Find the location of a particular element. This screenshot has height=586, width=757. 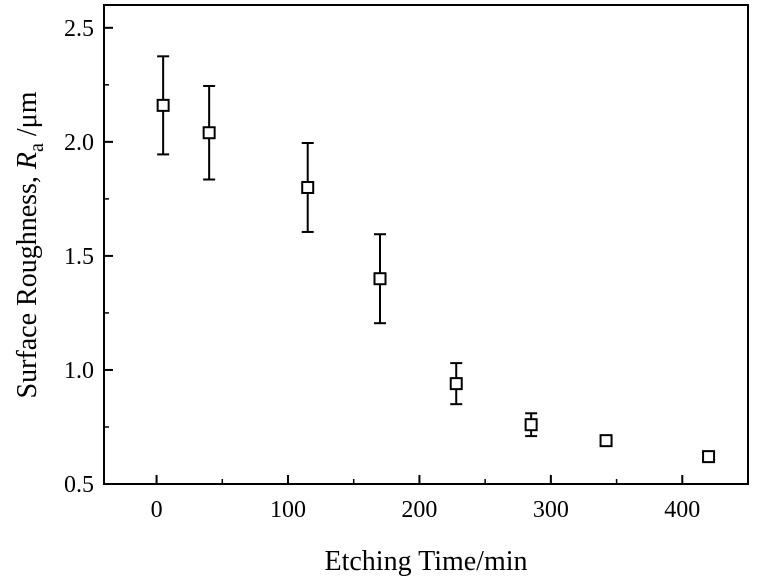

x-axis-ticks: 0 100 200 300 400 is located at coordinates (425, 499).